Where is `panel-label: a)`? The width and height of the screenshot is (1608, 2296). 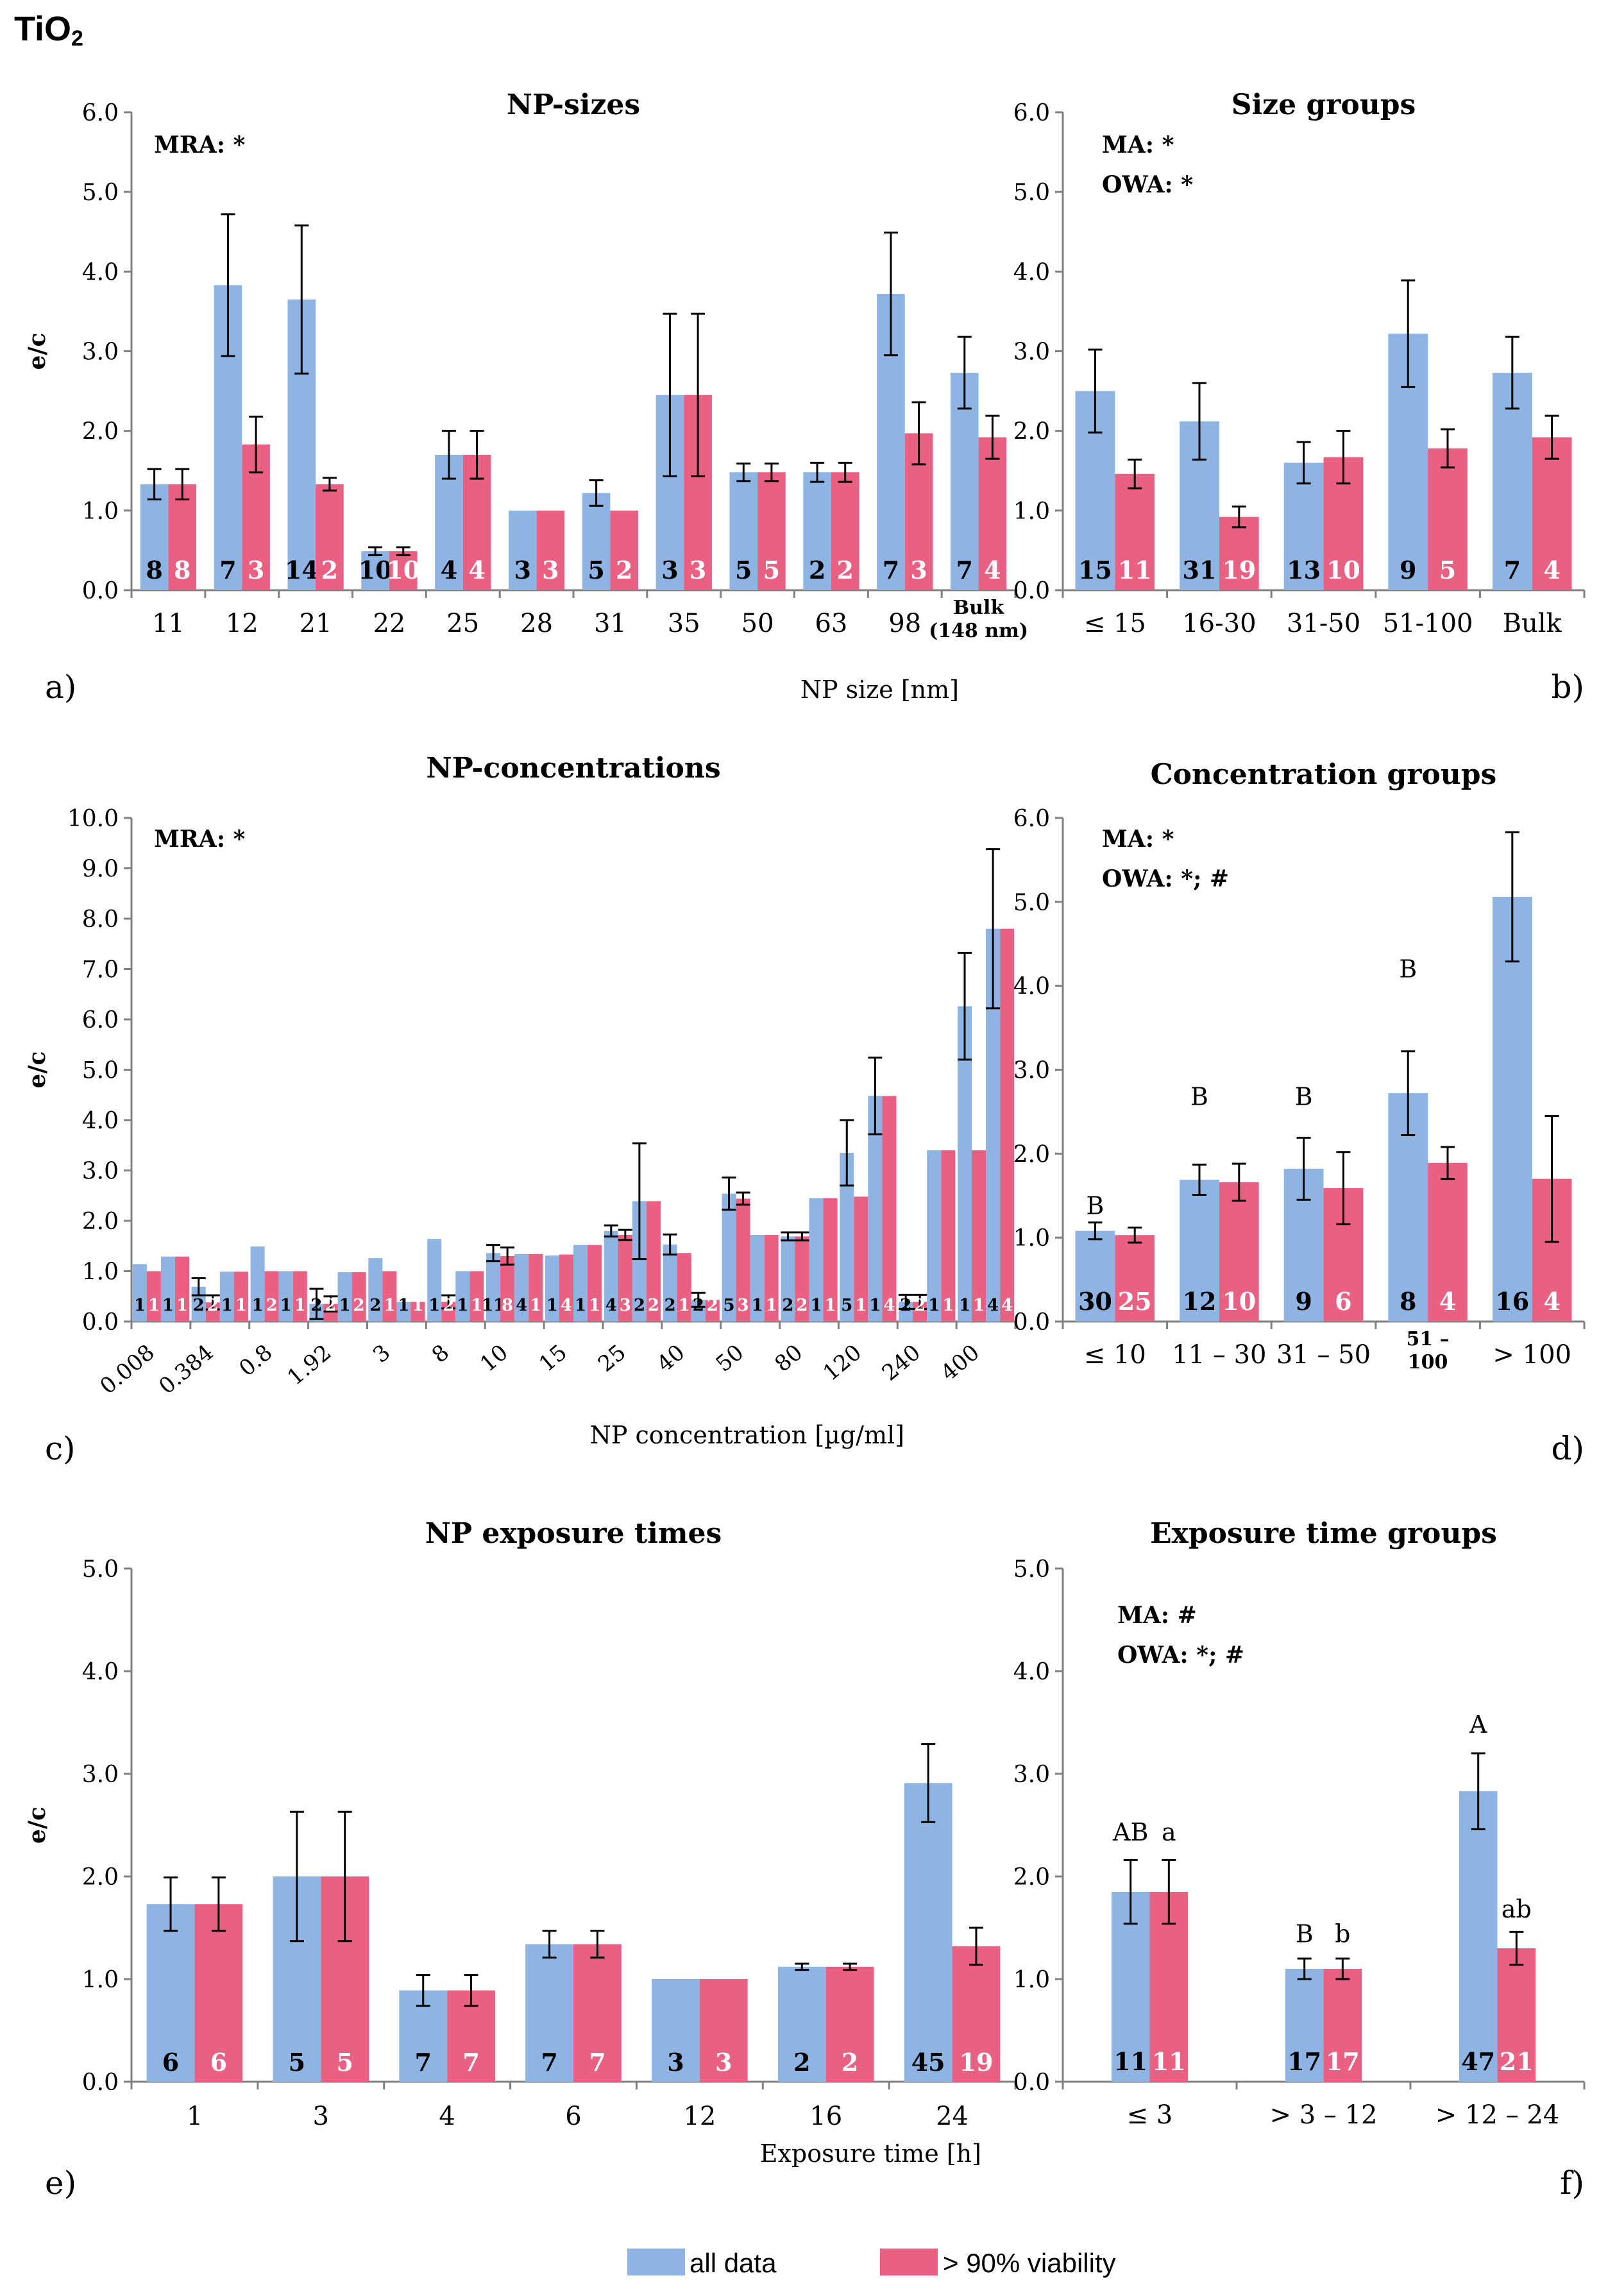
panel-label: a) is located at coordinates (60, 687).